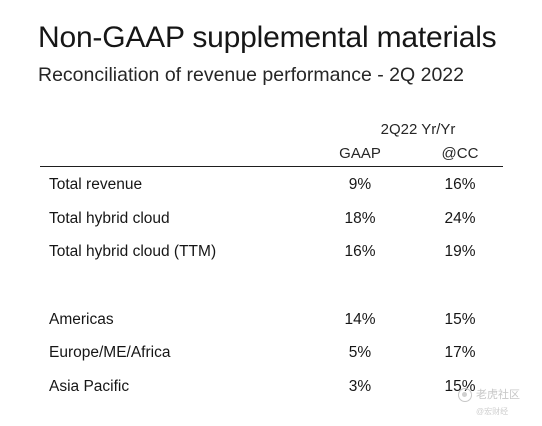 The height and width of the screenshot is (426, 542). Describe the element at coordinates (271, 166) in the screenshot. I see `header-divider` at that location.